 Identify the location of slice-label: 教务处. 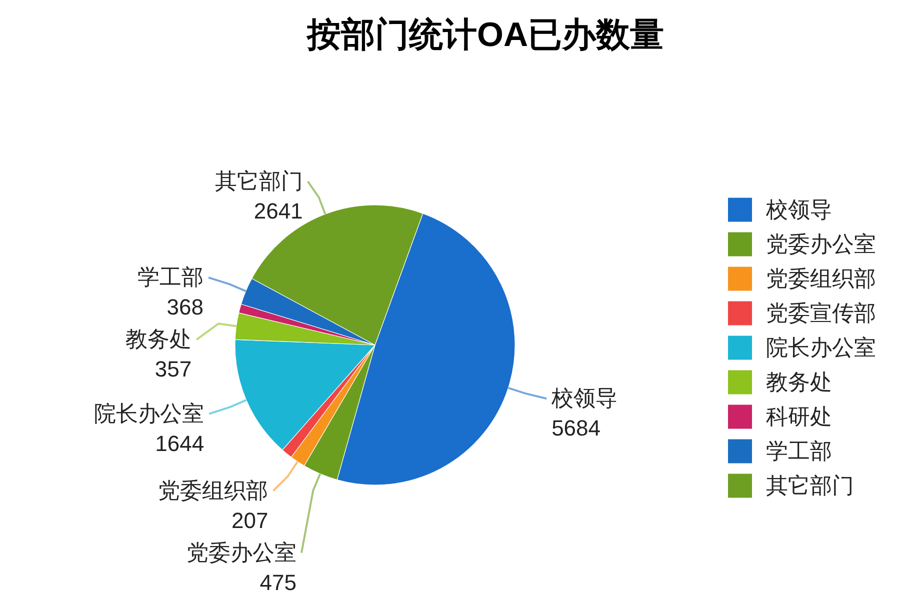
(159, 339).